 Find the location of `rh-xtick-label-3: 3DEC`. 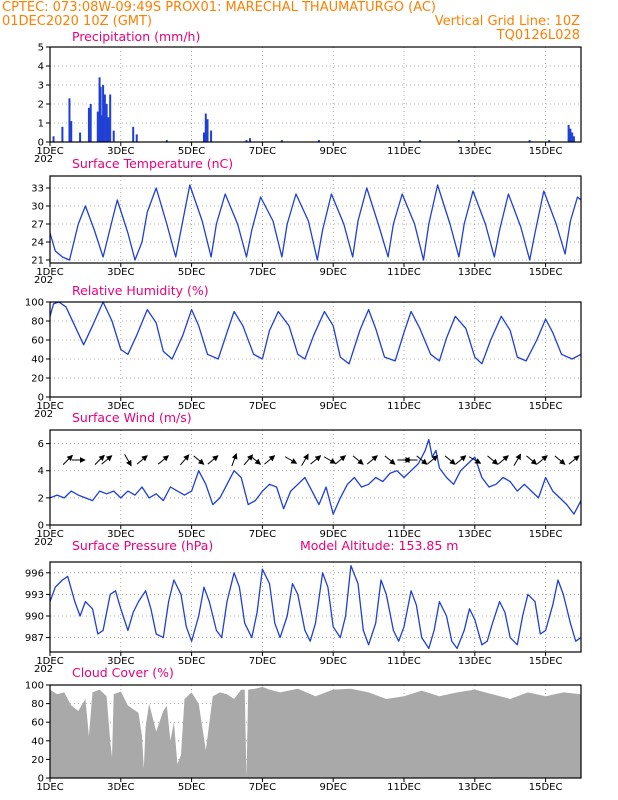

rh-xtick-label-3: 3DEC is located at coordinates (120, 406).